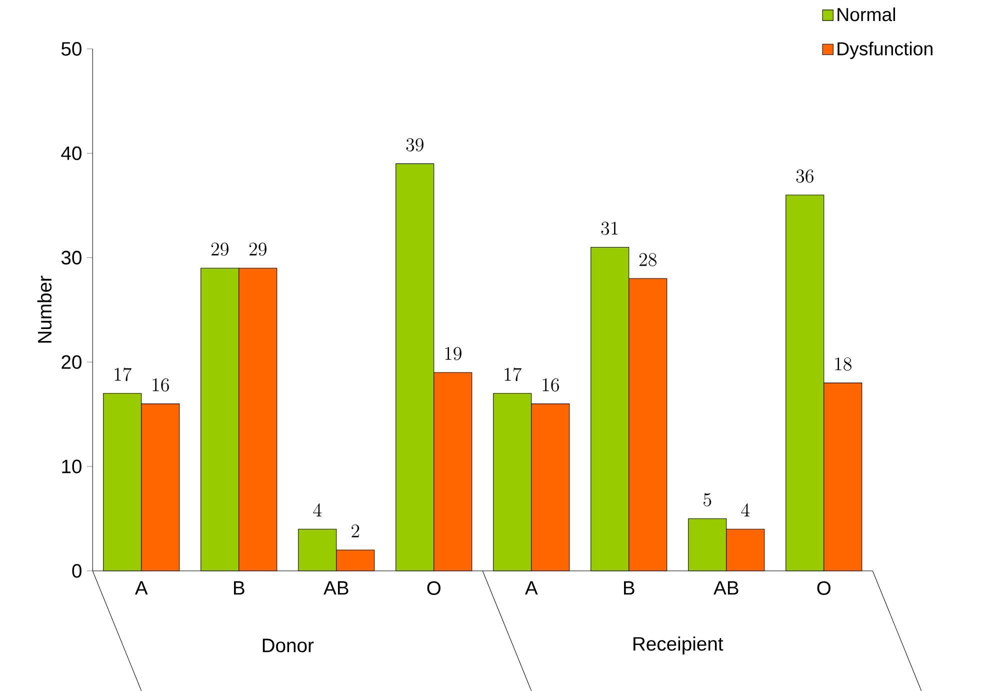 This screenshot has height=691, width=988. What do you see at coordinates (708, 499) in the screenshot?
I see `data-label: 5` at bounding box center [708, 499].